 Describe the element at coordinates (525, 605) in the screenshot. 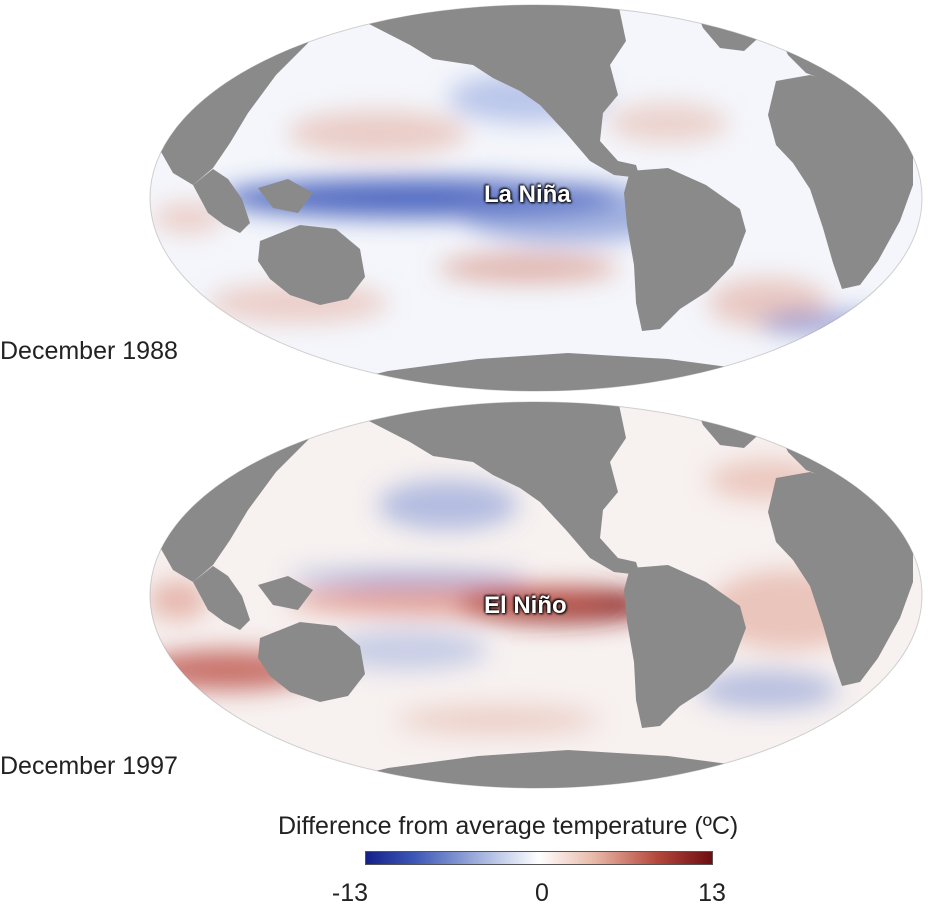

I see `event-label-el-nino: El Niño` at that location.